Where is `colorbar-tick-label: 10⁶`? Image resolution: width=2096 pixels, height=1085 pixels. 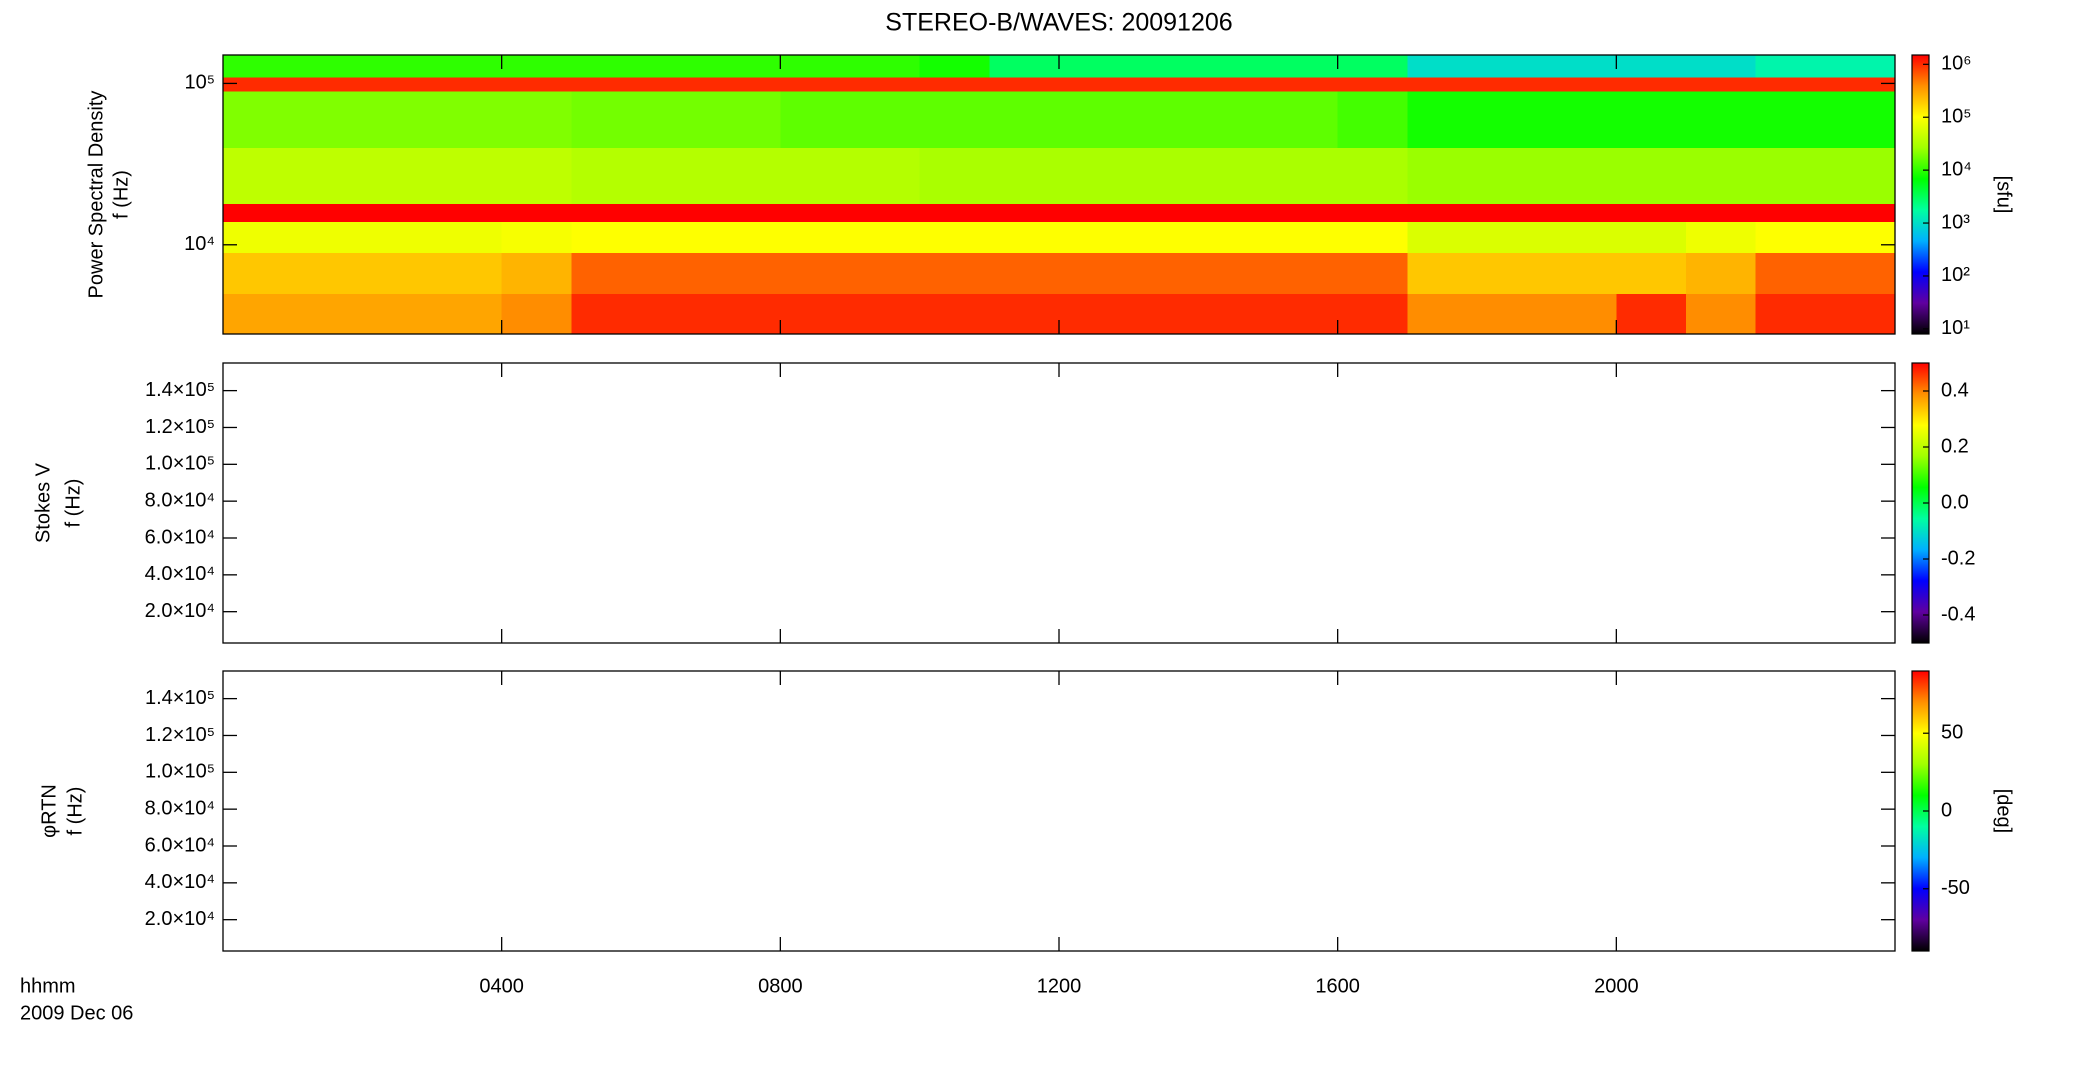
colorbar-tick-label: 10⁶ is located at coordinates (1956, 64).